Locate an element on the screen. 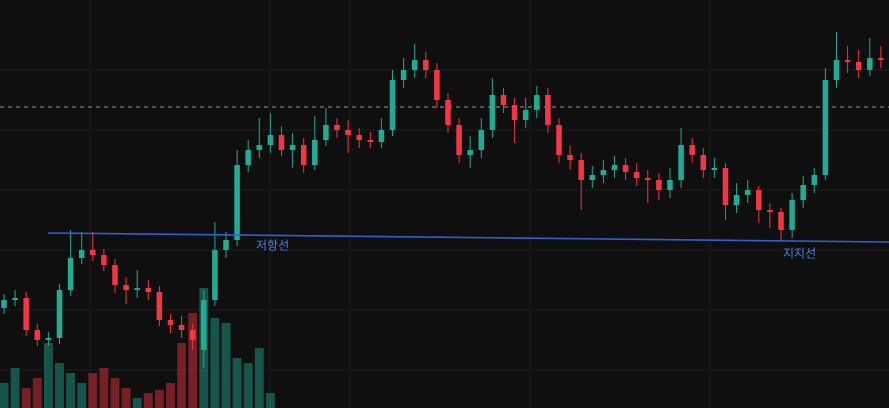 The width and height of the screenshot is (889, 408). annotation: 저항선 is located at coordinates (272, 246).